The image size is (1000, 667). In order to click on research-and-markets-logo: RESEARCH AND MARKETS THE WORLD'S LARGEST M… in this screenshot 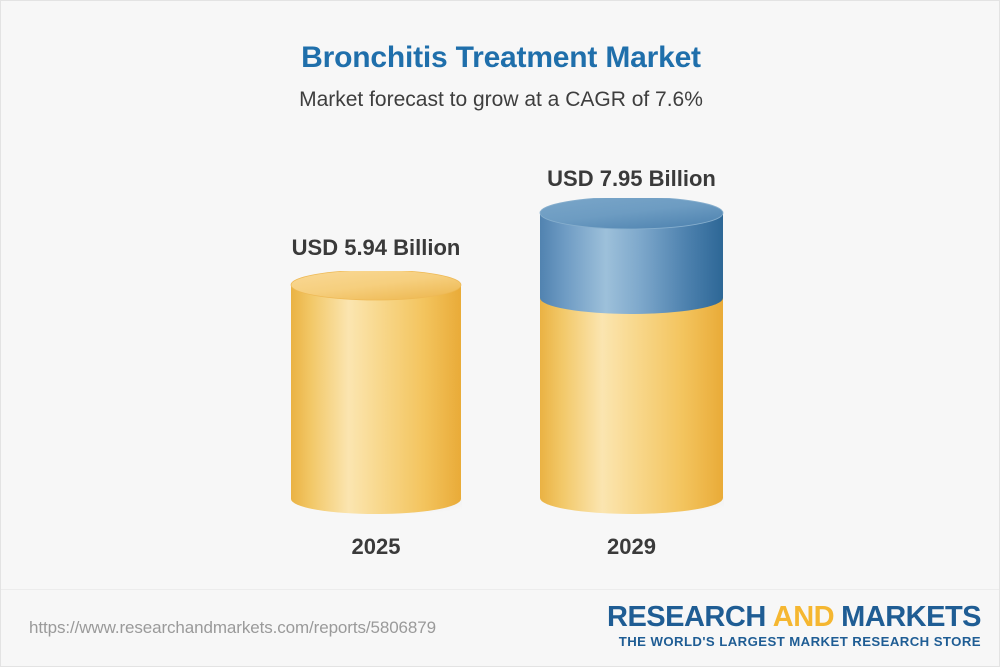, I will do `click(794, 626)`.